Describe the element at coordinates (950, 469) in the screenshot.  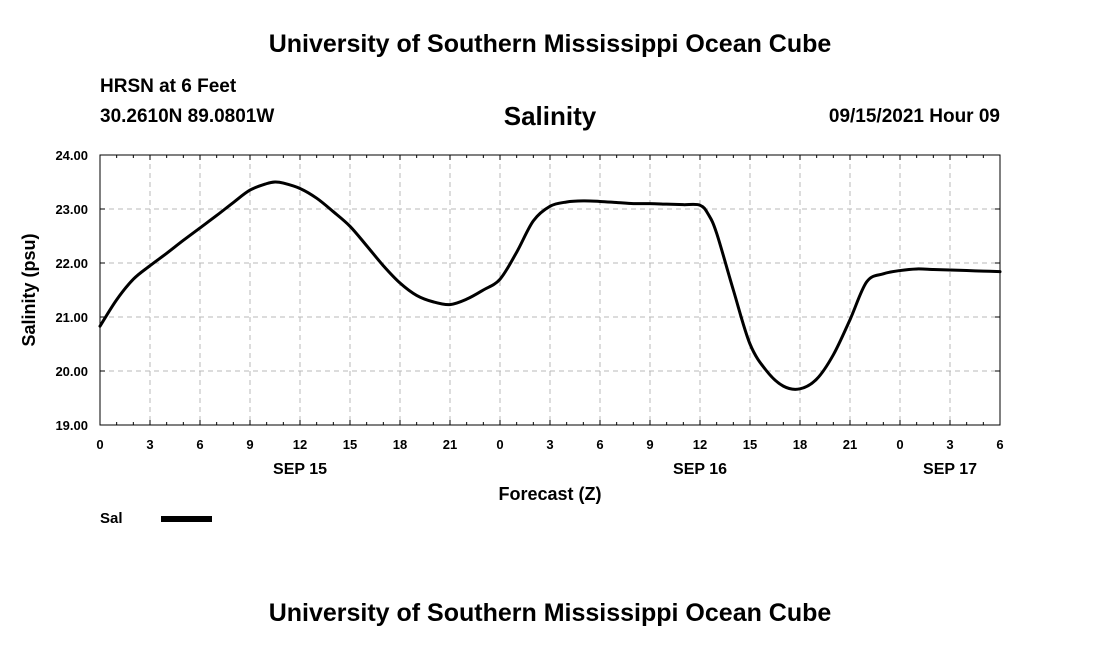
I see `x-day-label: SEP 17` at that location.